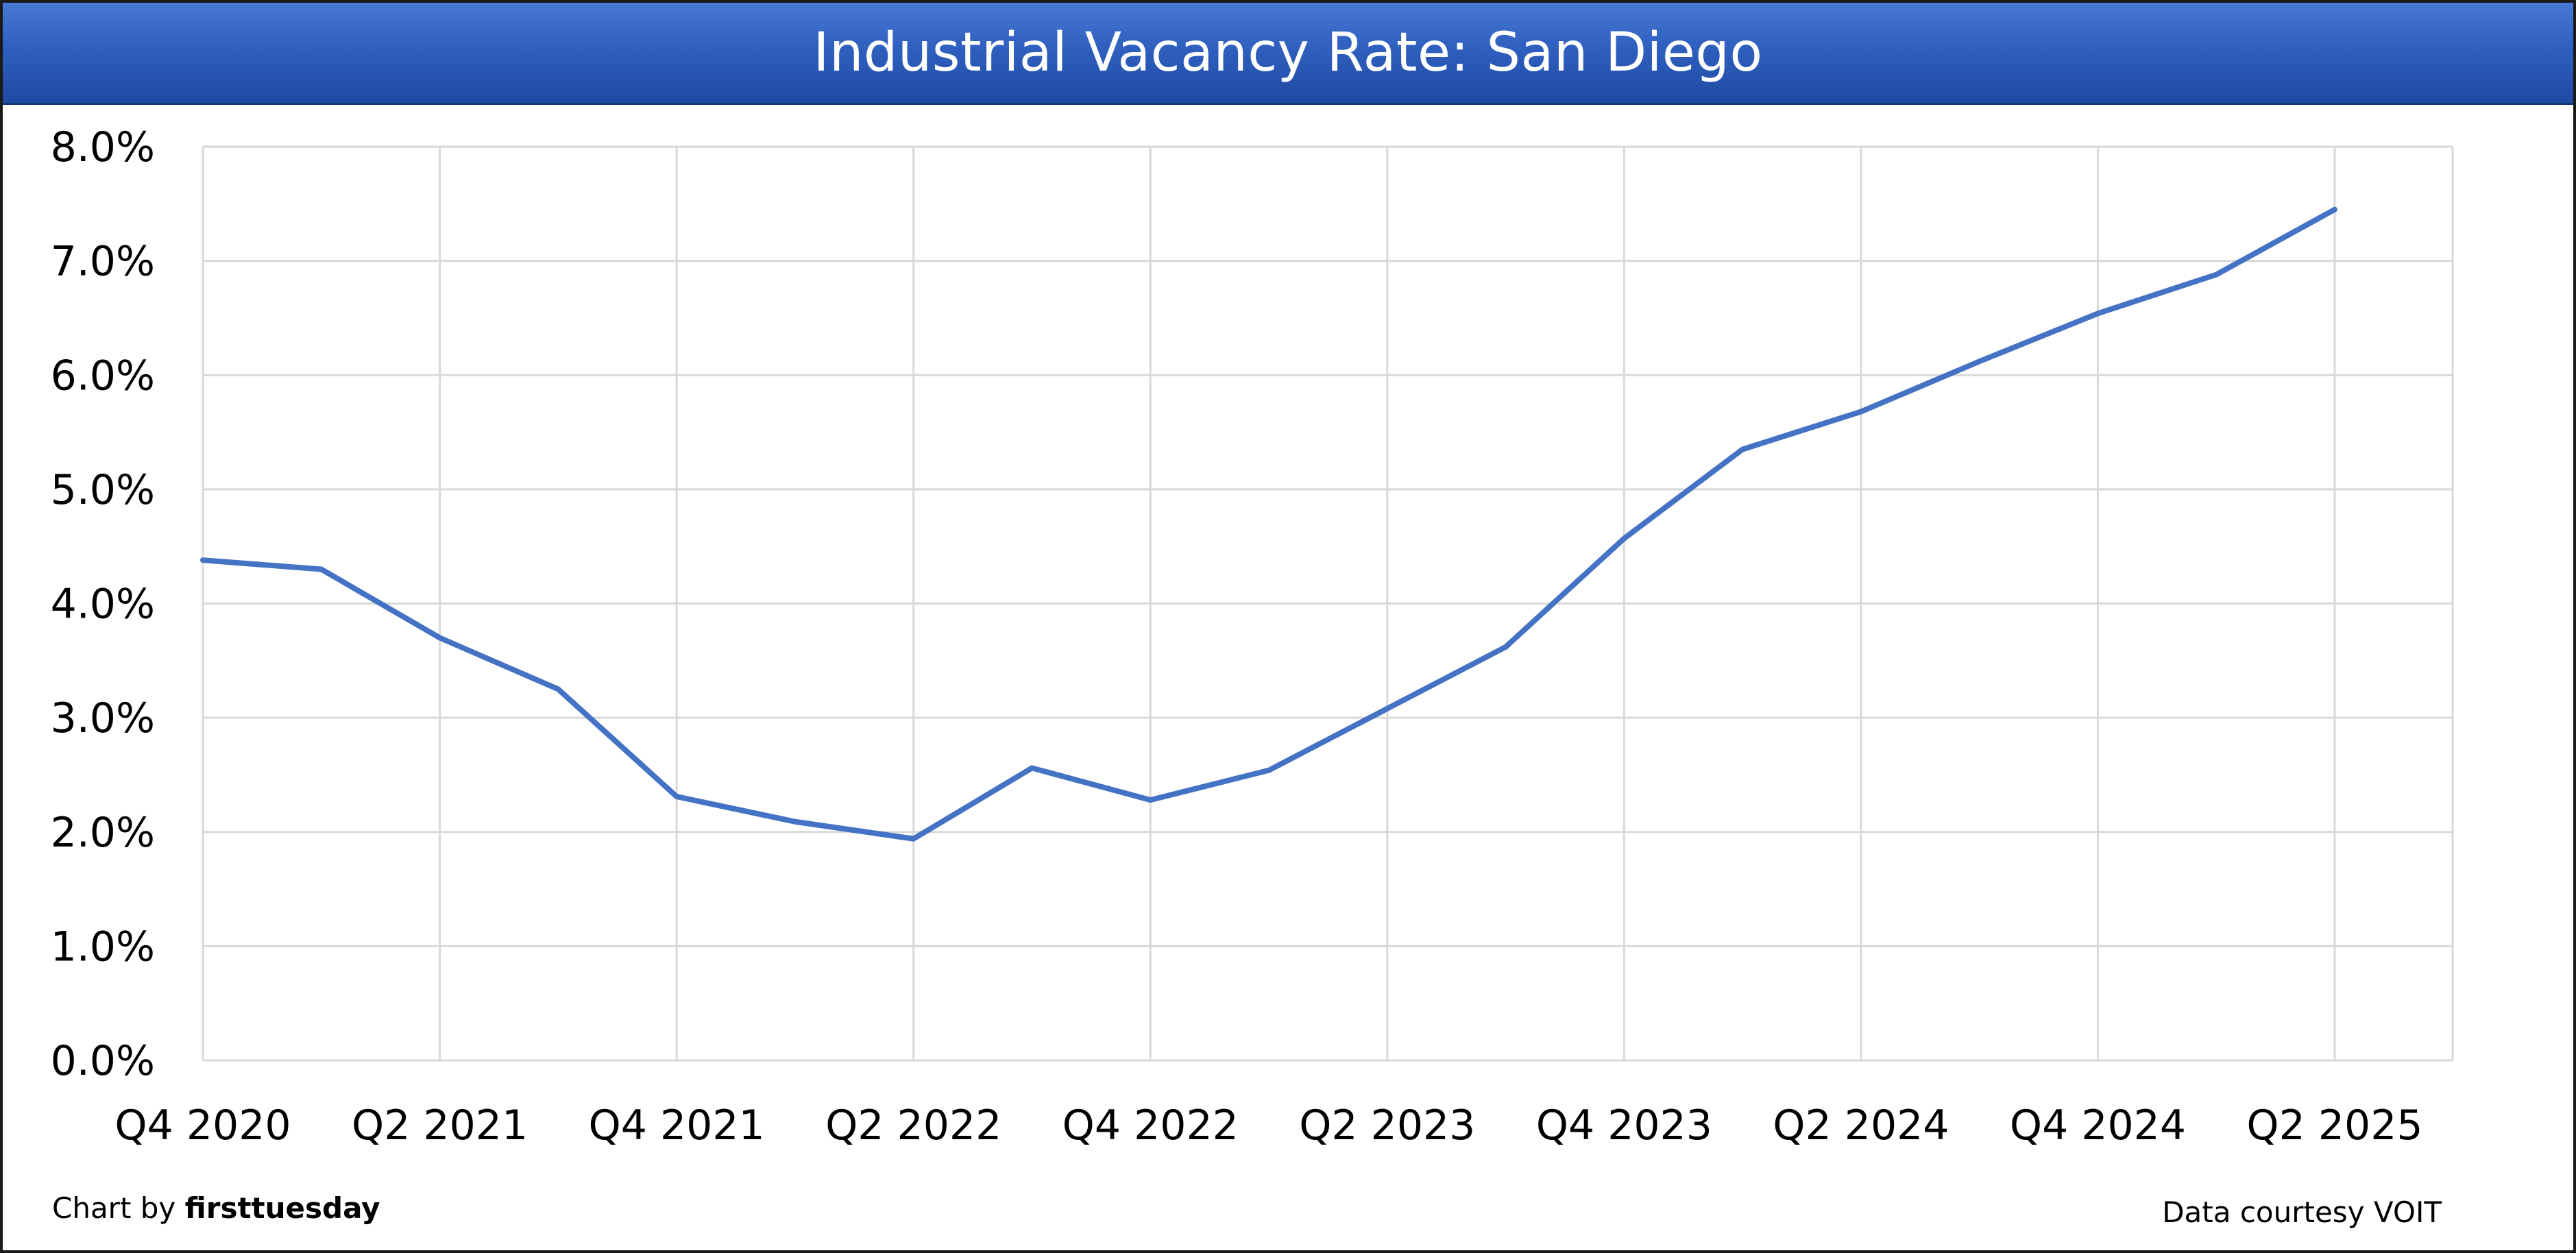  What do you see at coordinates (1624, 1125) in the screenshot?
I see `x-tick-label: Q4 2023` at bounding box center [1624, 1125].